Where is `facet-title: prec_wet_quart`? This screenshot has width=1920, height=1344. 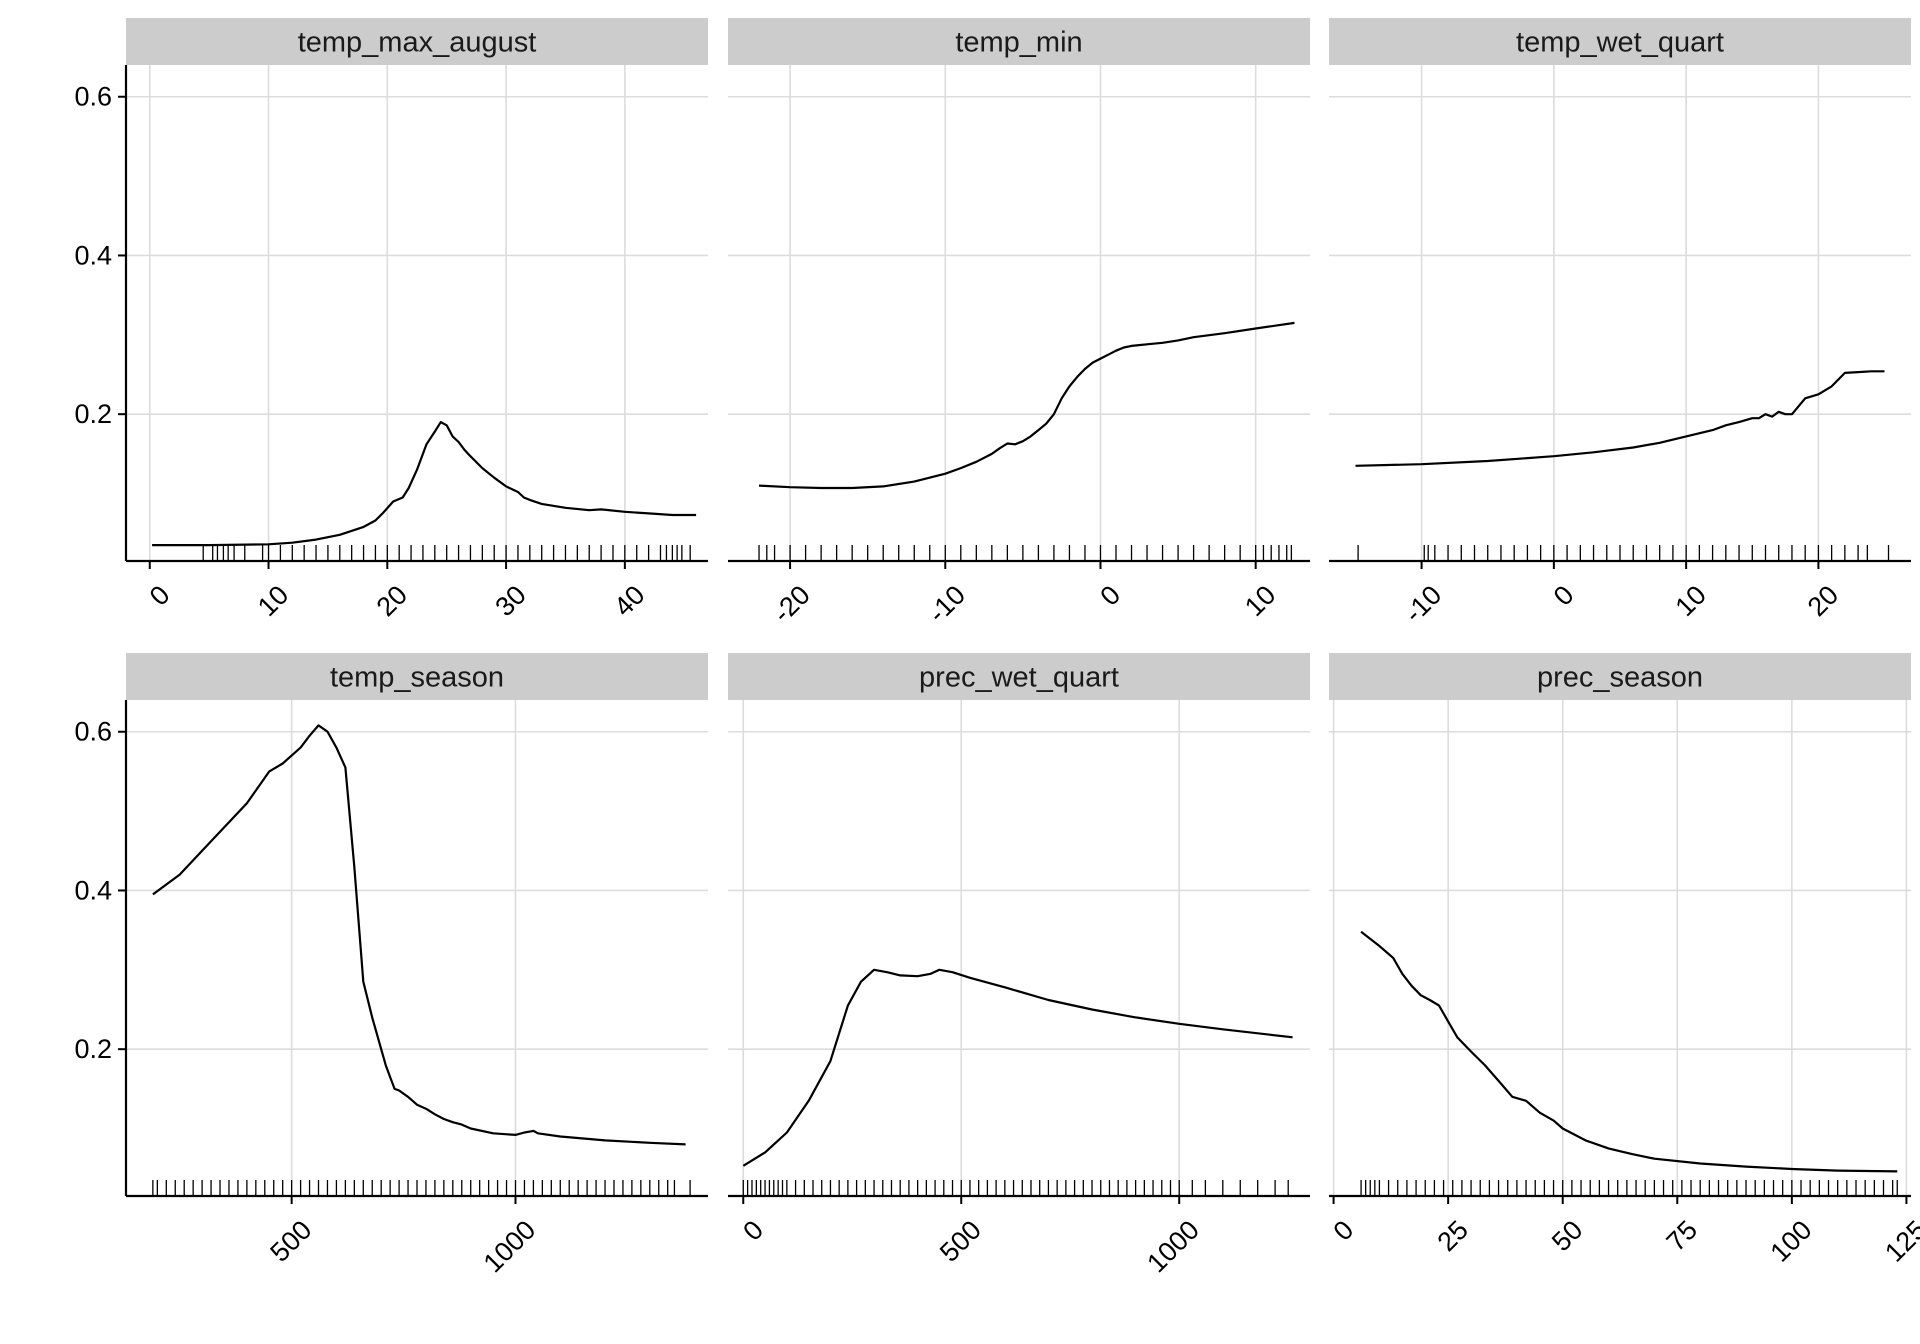
facet-title: prec_wet_quart is located at coordinates (1019, 678).